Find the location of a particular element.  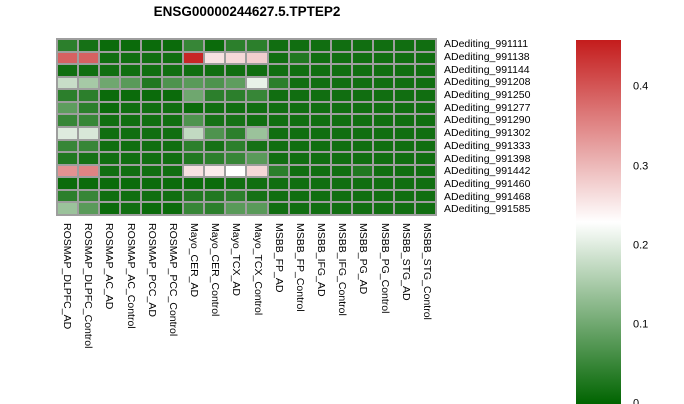

col-label: MSBB_IFG_AD is located at coordinates (321, 260).